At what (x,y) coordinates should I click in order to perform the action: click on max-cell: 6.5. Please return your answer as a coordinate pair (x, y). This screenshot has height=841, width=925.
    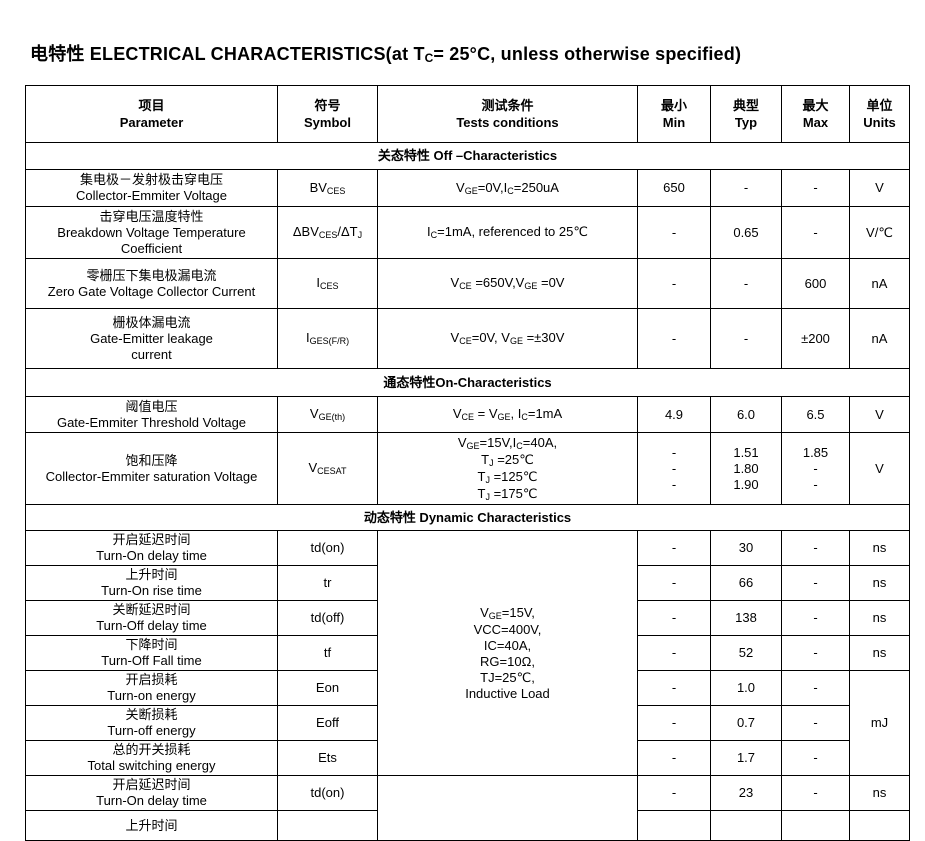
    Looking at the image, I should click on (815, 414).